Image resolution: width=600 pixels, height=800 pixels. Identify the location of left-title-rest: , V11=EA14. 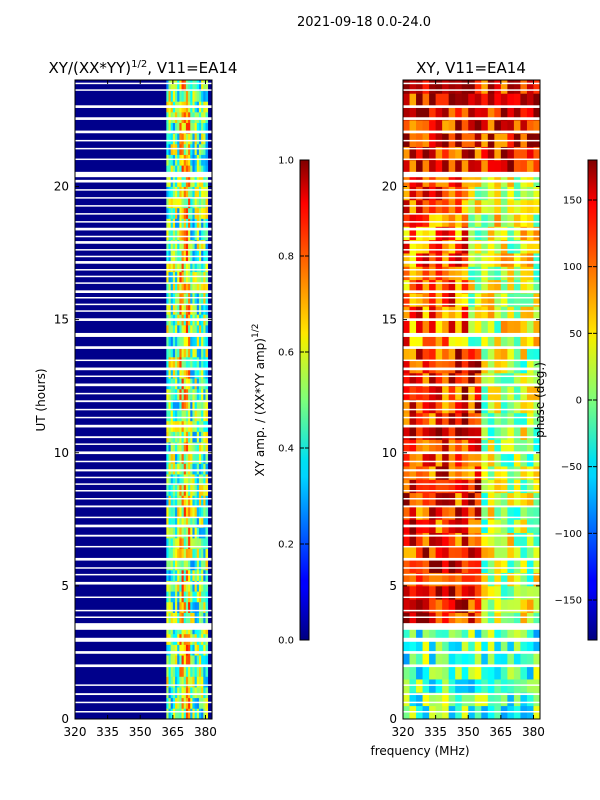
(192, 68).